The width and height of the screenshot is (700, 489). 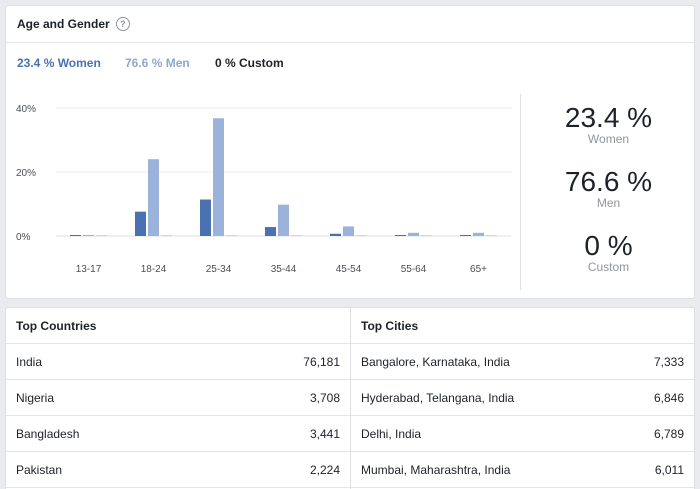 I want to click on city-name: Hyderabad, Telangana, India, so click(x=438, y=397).